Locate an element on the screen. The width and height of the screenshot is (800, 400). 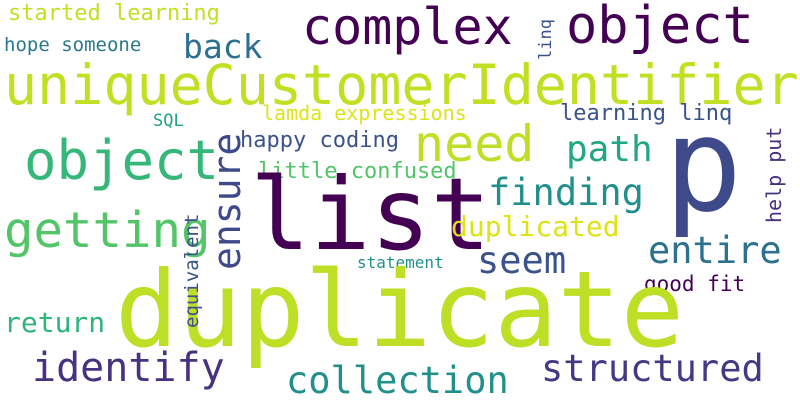
word-sql: SQL is located at coordinates (168, 121).